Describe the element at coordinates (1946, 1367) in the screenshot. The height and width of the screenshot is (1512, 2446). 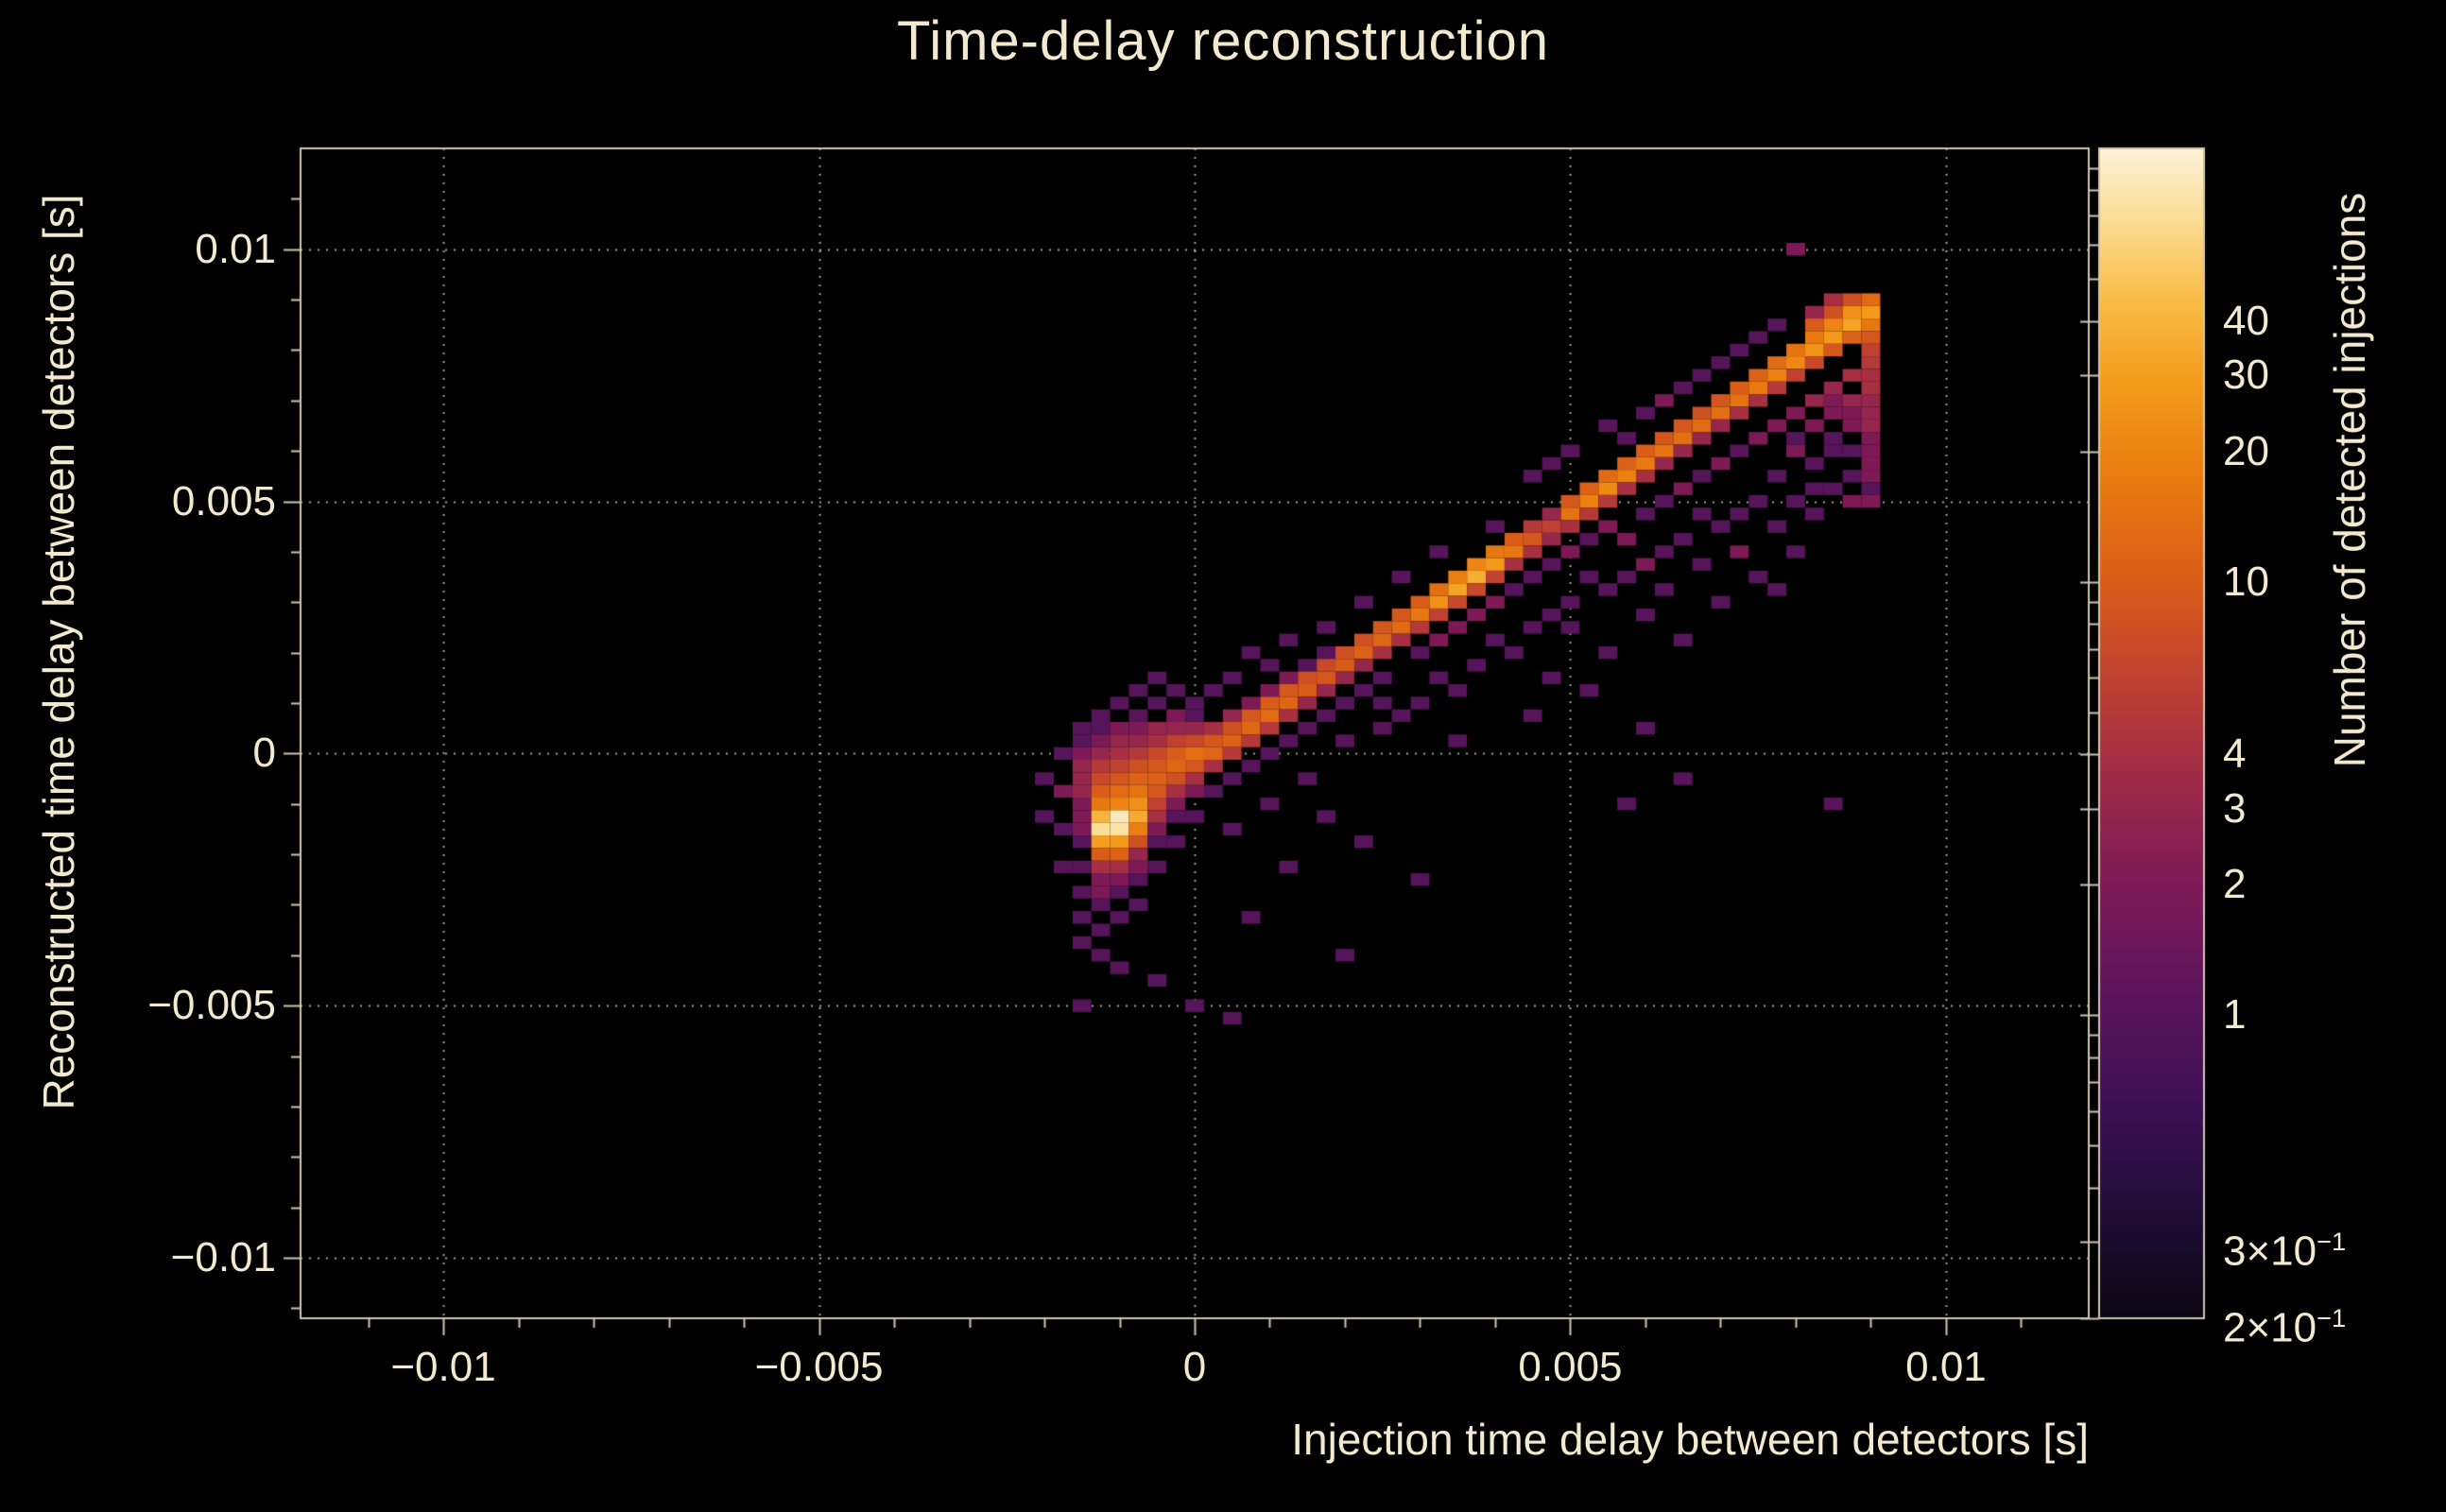
I see `x-tick-label: 0.01` at that location.